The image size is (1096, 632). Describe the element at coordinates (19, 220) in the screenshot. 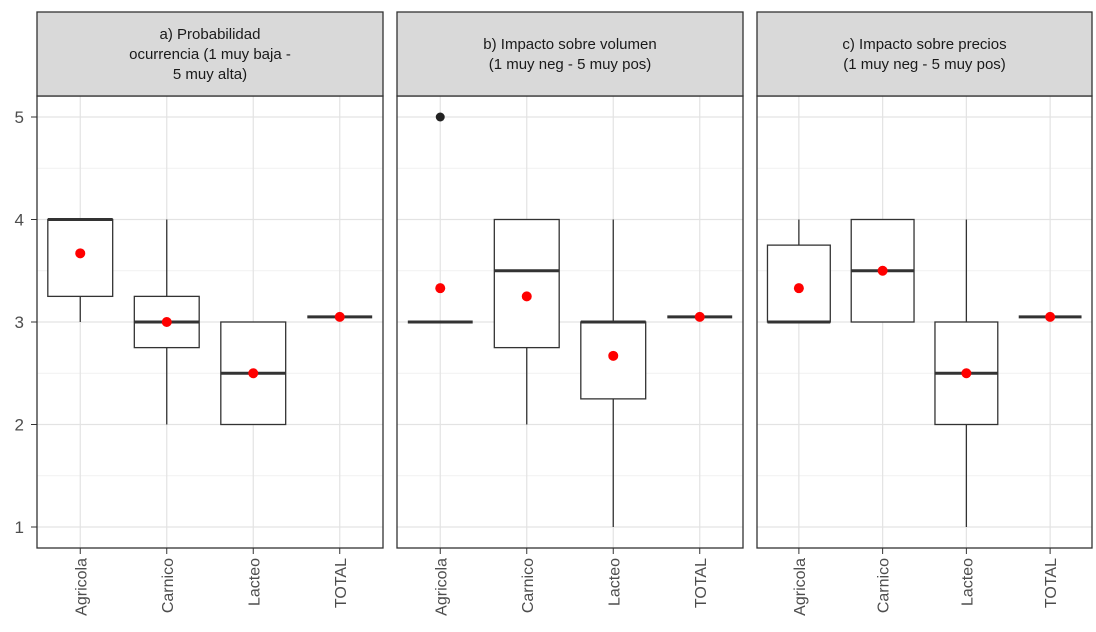

I see `y-tick-label: 4` at that location.